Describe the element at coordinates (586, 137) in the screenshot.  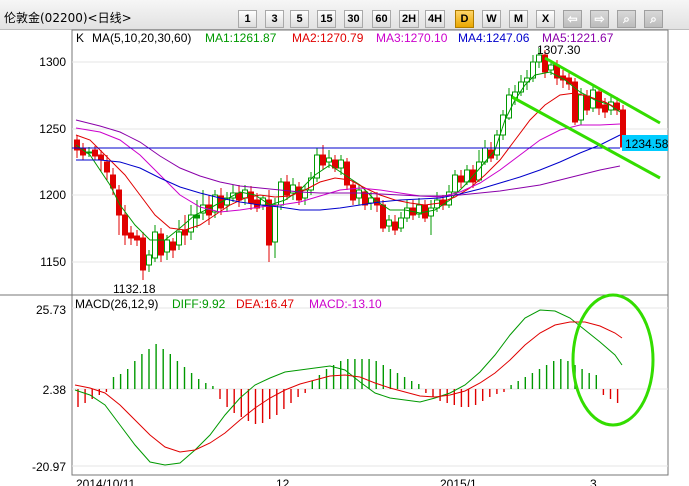
I see `trend-line-lower` at that location.